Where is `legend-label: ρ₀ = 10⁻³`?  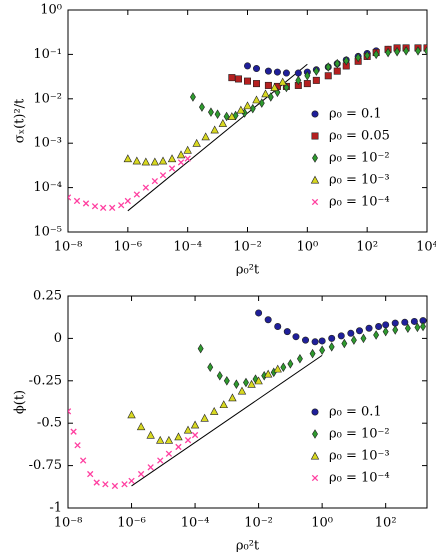 legend-label: ρ₀ = 10⁻³ is located at coordinates (359, 456).